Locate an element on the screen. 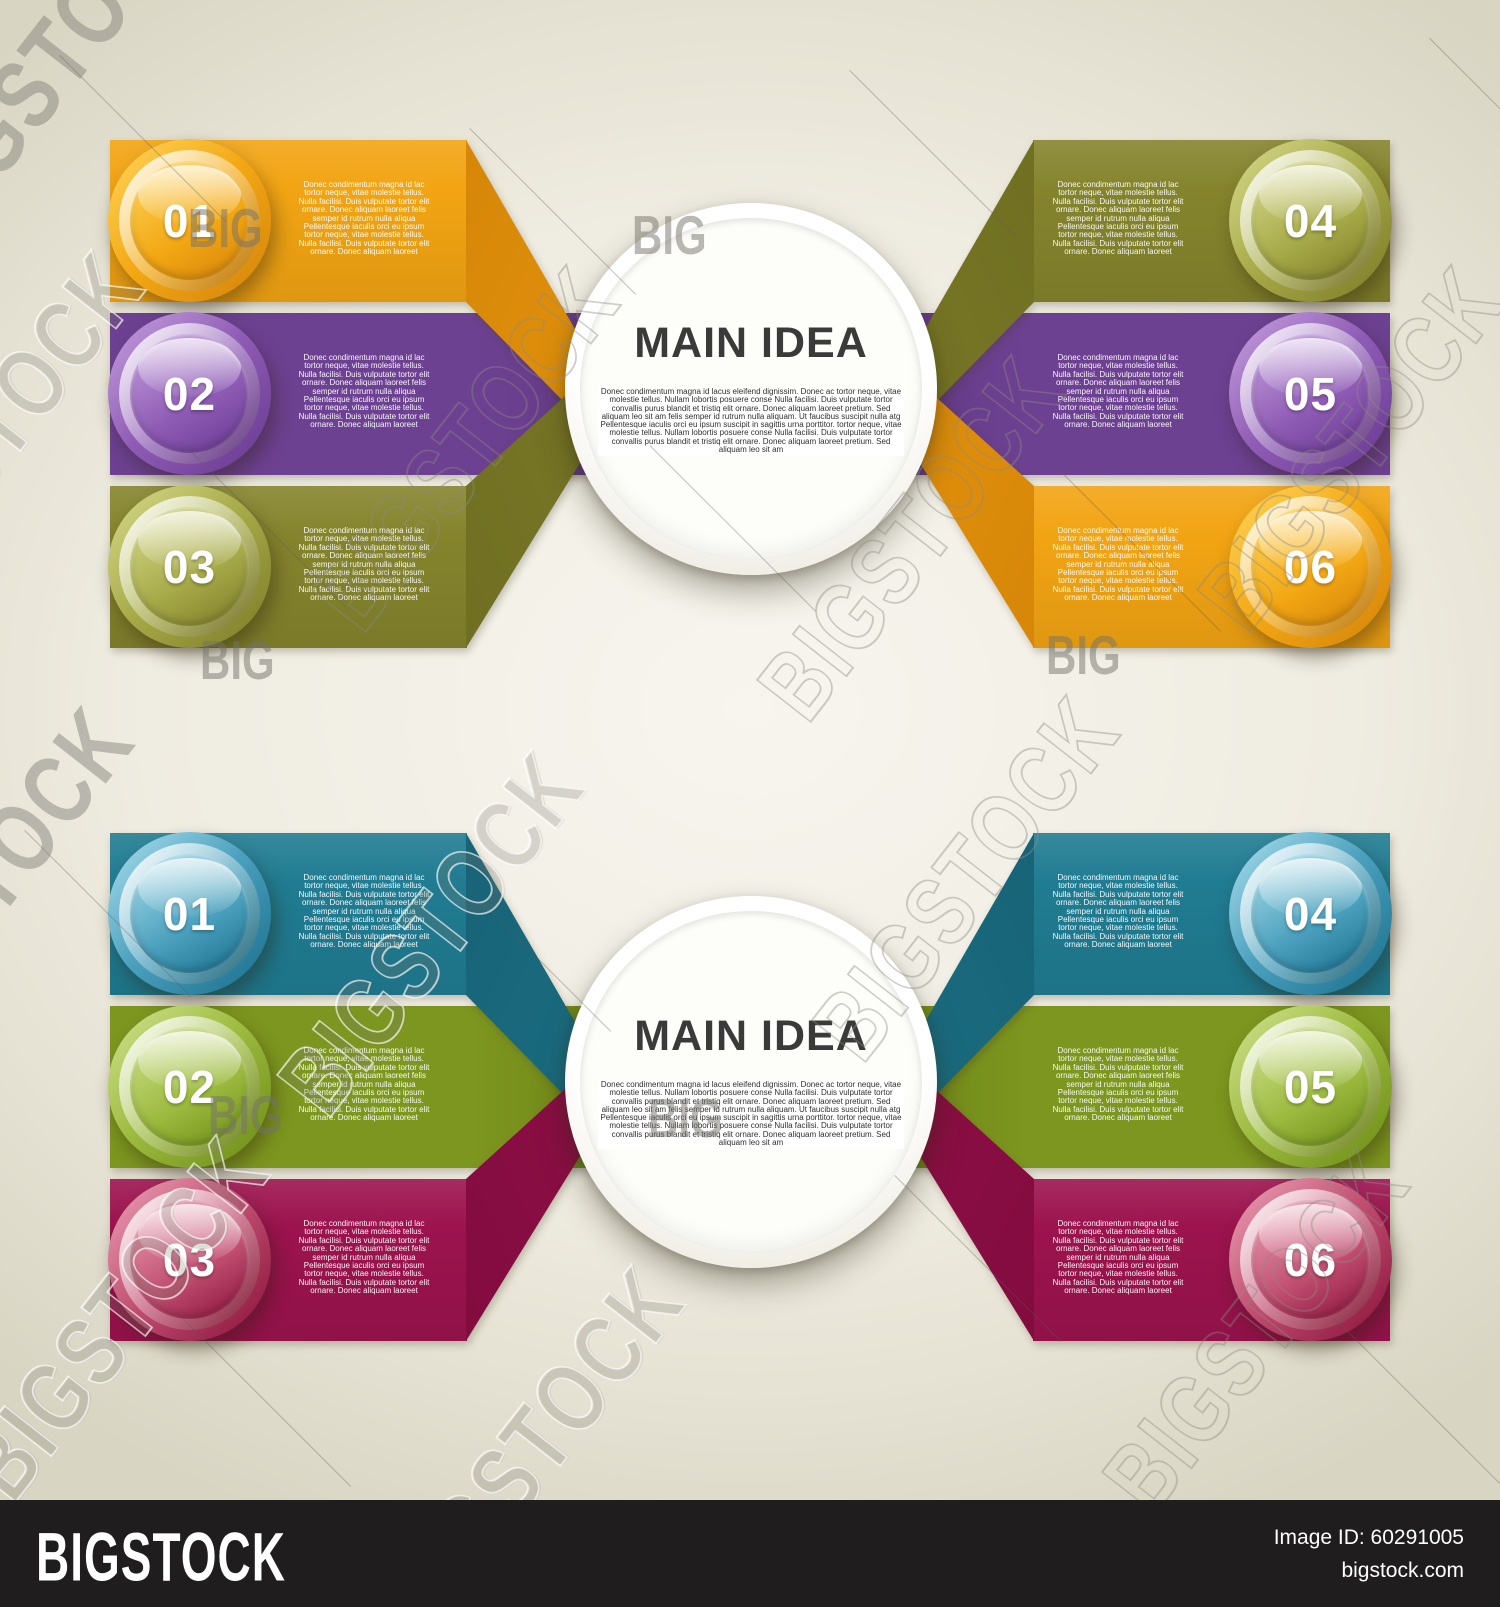 The image size is (1500, 1607). image-id-text: Image ID: 60291005 is located at coordinates (1368, 1537).